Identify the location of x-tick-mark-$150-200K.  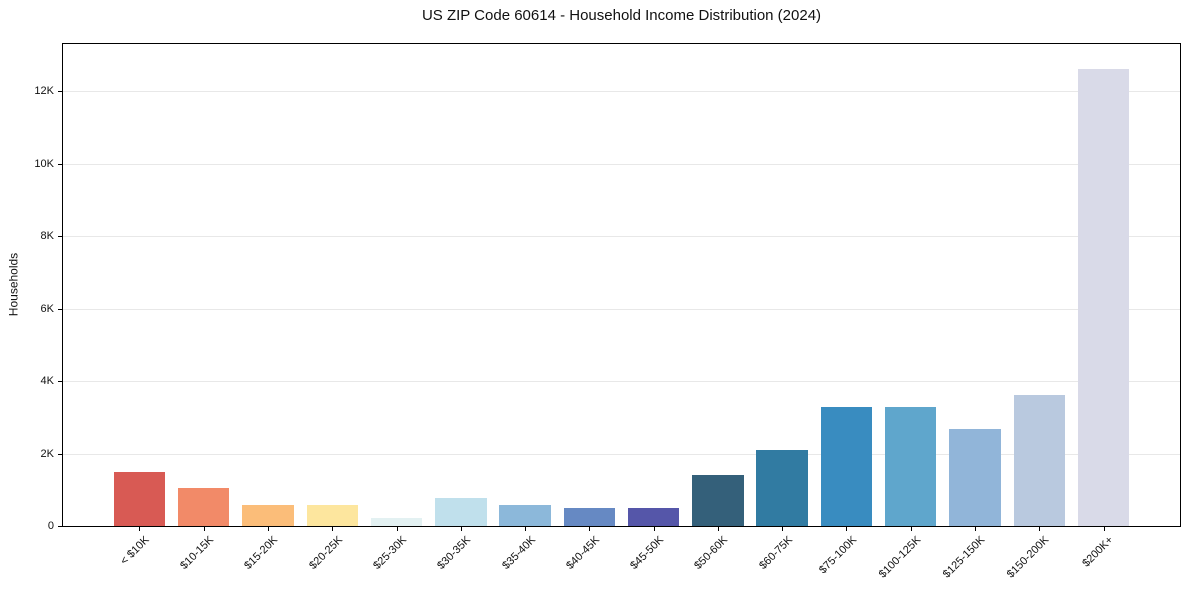
(1040, 529).